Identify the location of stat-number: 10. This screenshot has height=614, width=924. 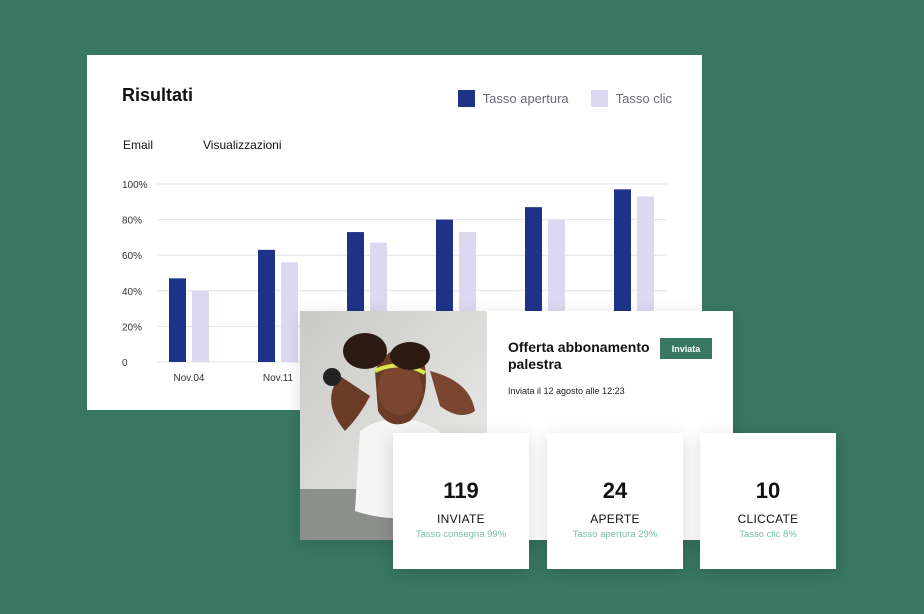
(768, 490).